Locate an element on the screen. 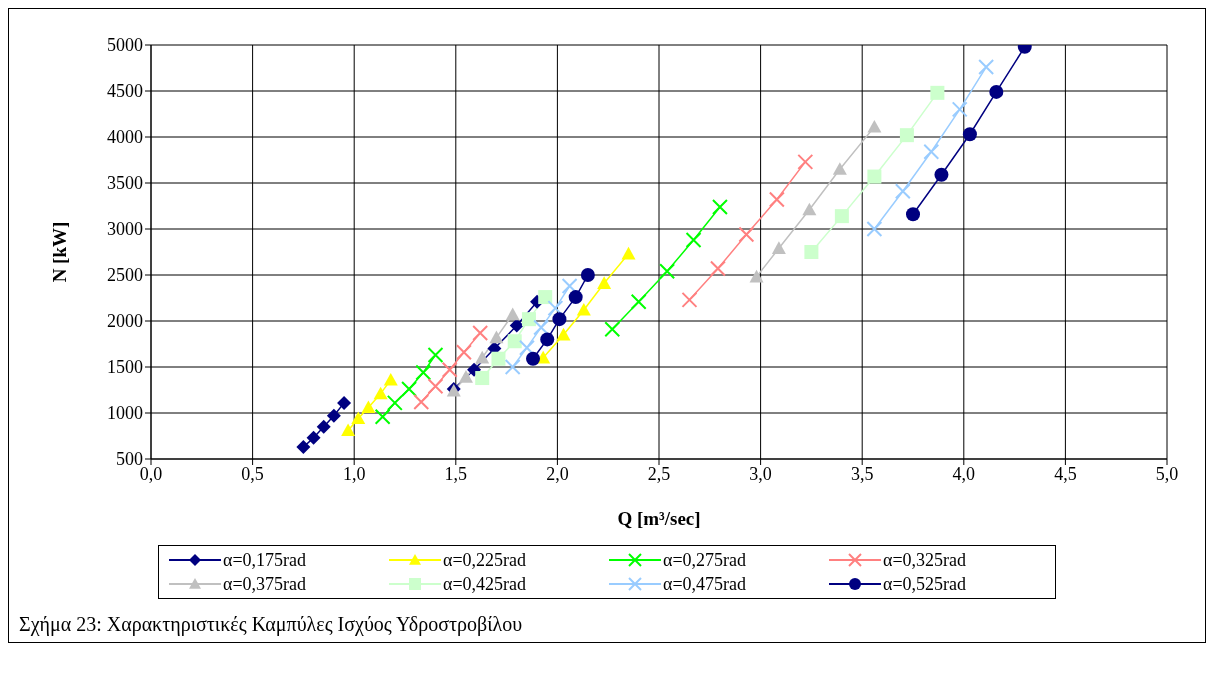 This screenshot has width=1214, height=690. x-tick-label: 5,0 is located at coordinates (1167, 473).